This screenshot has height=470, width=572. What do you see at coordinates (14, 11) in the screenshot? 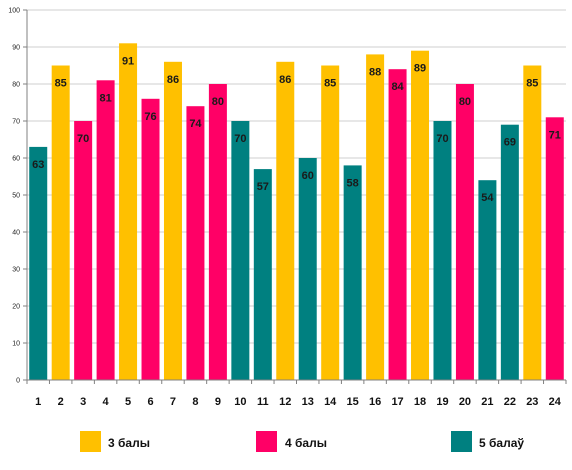
I see `y-tick-label: 100` at bounding box center [14, 11].